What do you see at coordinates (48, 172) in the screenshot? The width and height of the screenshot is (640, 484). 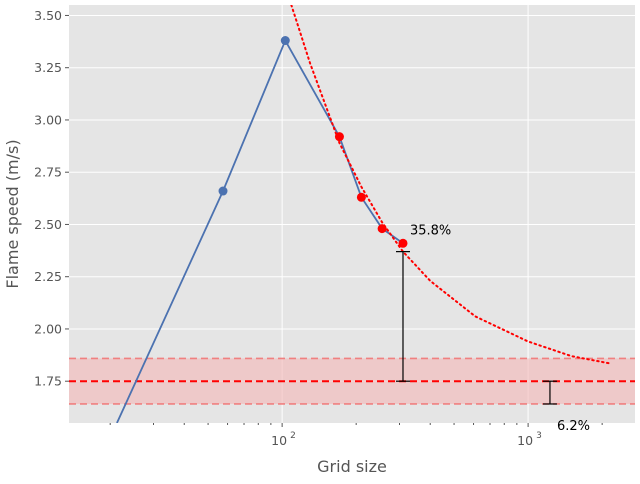 I see `y-tick-label: 2.75` at bounding box center [48, 172].